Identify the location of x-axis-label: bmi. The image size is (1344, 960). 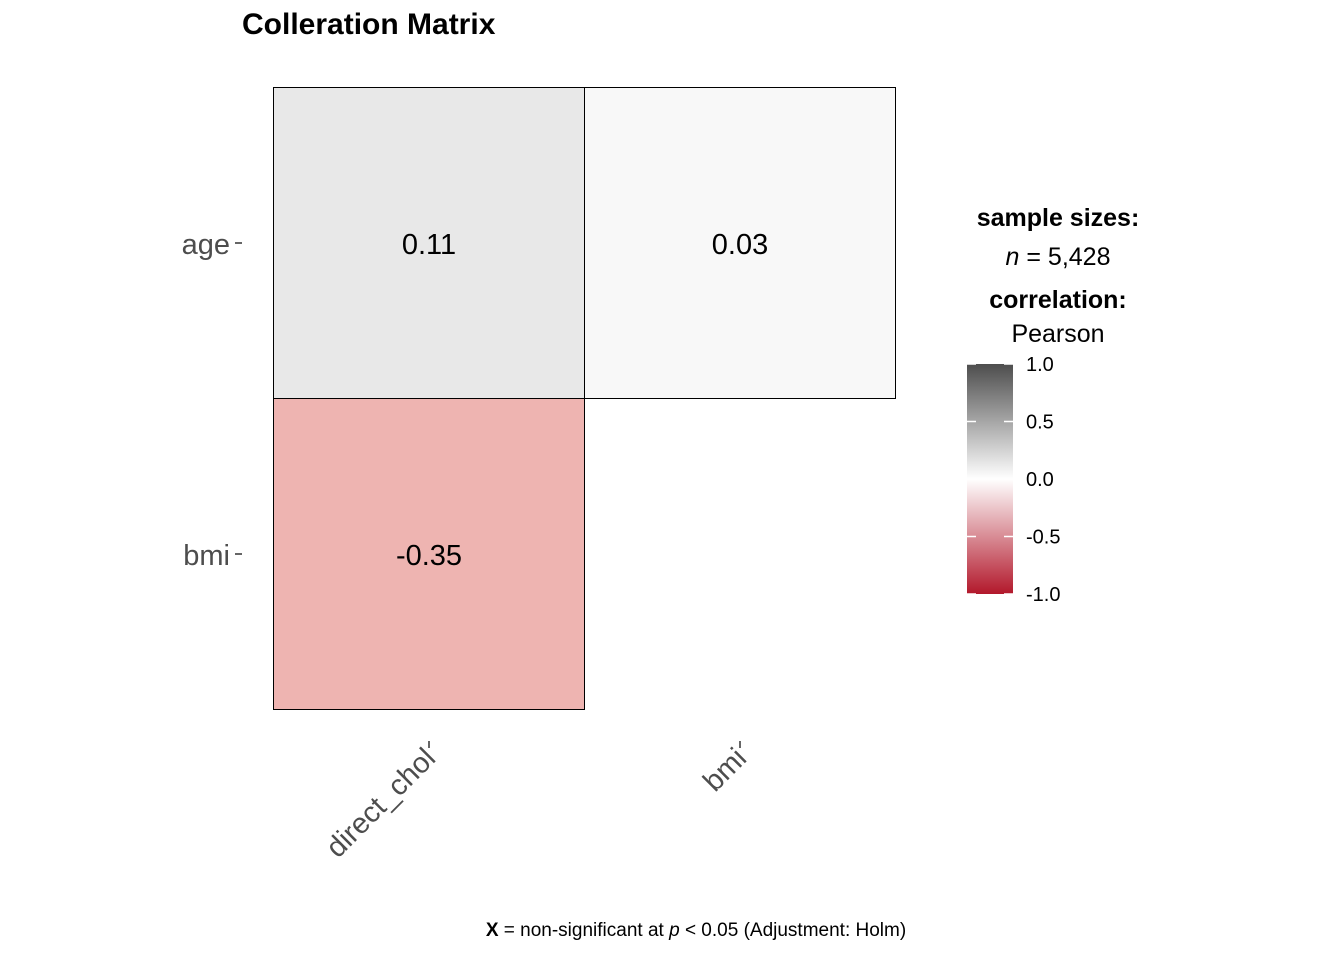
(725, 770).